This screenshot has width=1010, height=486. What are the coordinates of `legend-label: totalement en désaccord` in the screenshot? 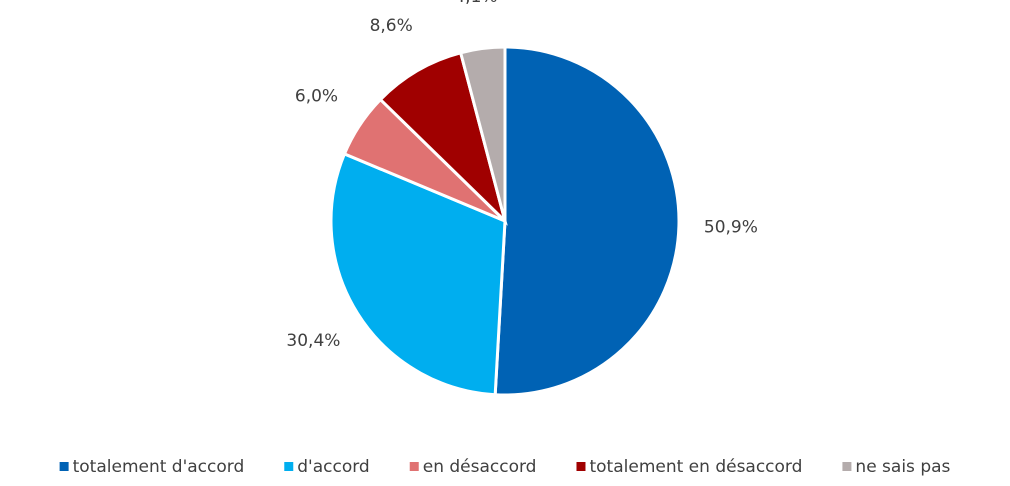 It's located at (695, 467).